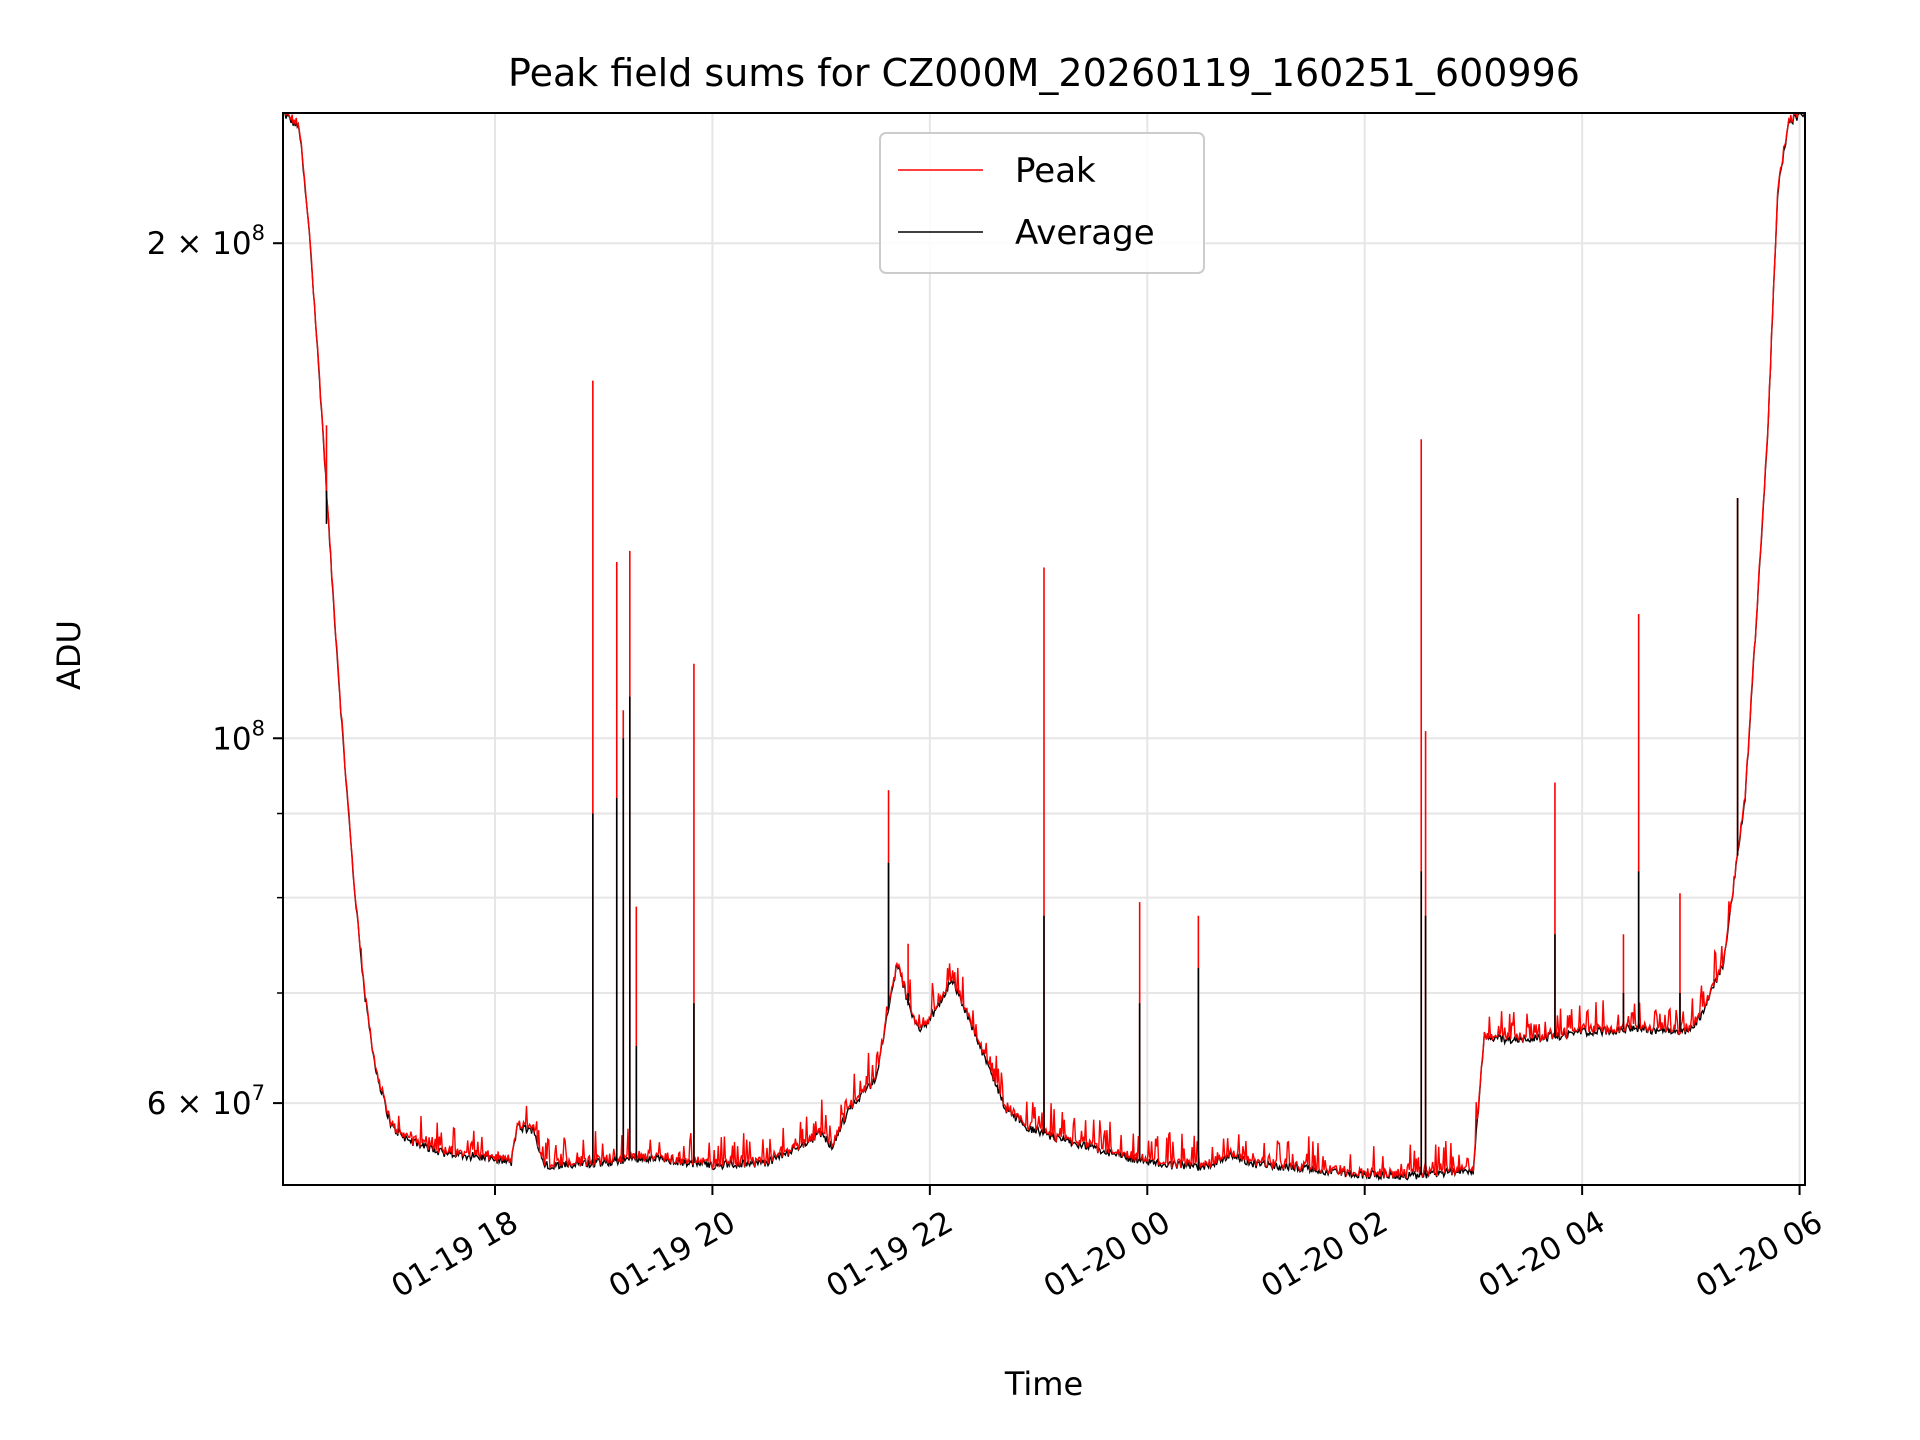  I want to click on y-tick-label: 6 × 107, so click(206, 1101).